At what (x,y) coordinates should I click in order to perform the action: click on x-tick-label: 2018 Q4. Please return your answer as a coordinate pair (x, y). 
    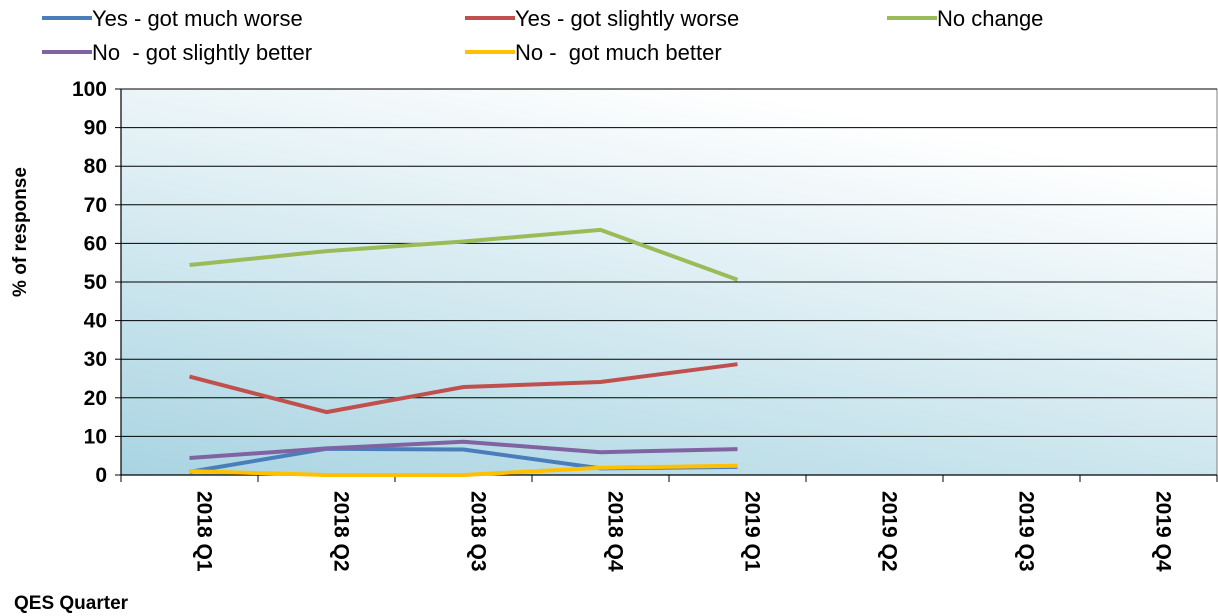
    Looking at the image, I should click on (615, 531).